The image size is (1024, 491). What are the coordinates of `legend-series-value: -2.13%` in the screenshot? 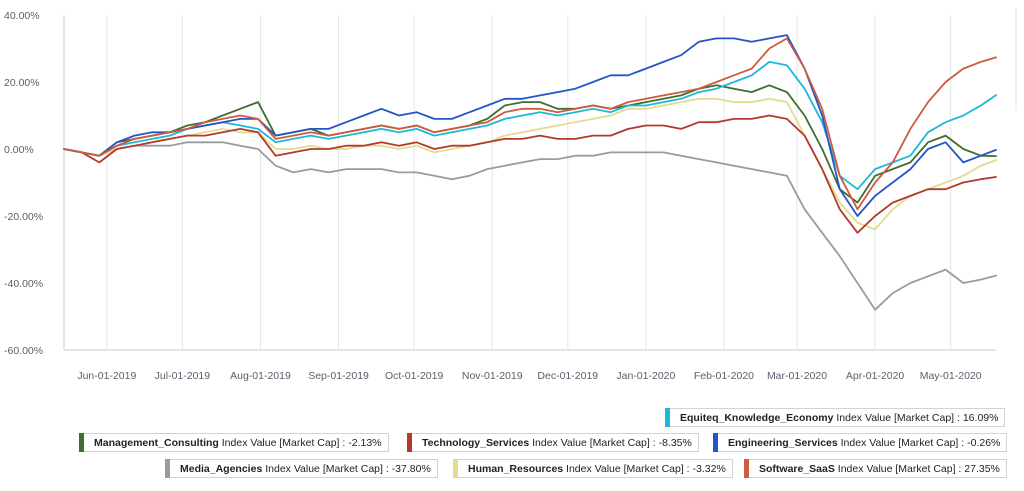 It's located at (365, 443).